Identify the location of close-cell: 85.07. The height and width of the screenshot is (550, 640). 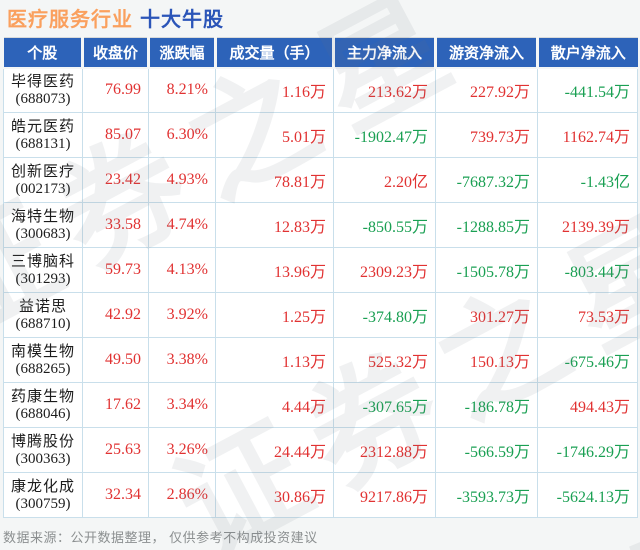
(115, 135).